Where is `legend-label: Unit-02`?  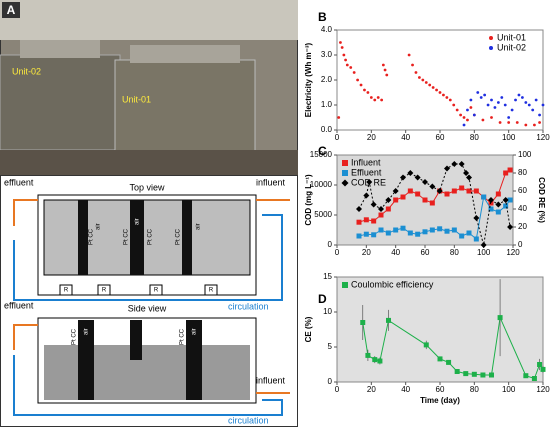 legend-label: Unit-02 is located at coordinates (511, 47).